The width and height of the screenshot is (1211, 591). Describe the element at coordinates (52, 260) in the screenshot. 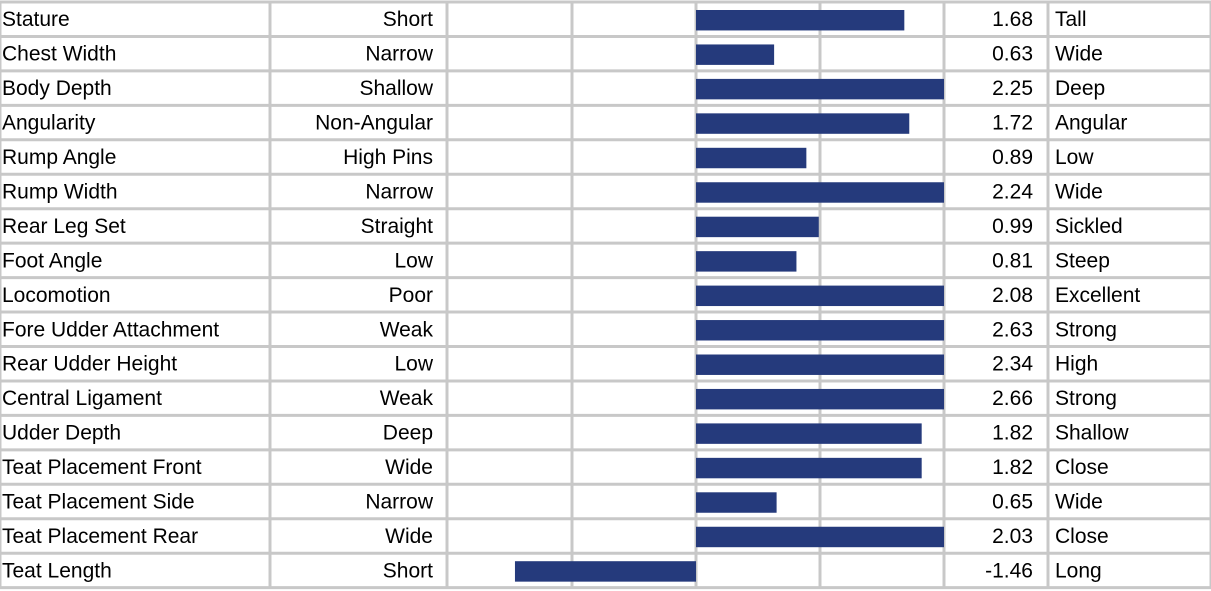

I see `trait-label: Foot Angle` at that location.